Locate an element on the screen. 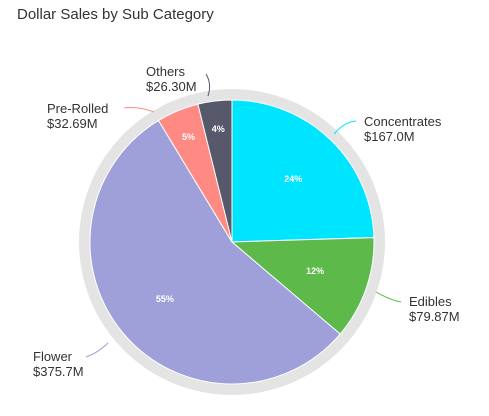  slice-percent-concentrates: 24% is located at coordinates (293, 179).